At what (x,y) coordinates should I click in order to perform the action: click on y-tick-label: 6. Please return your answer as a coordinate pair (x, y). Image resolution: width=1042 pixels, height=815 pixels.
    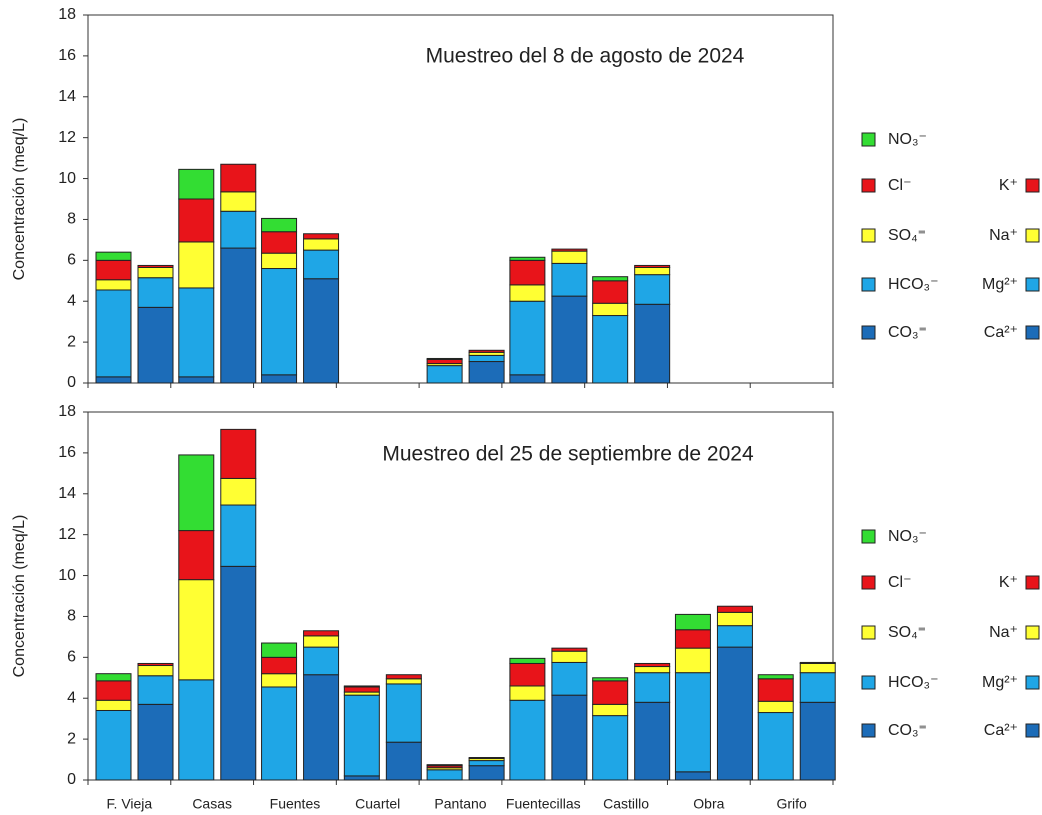
    Looking at the image, I should click on (71, 657).